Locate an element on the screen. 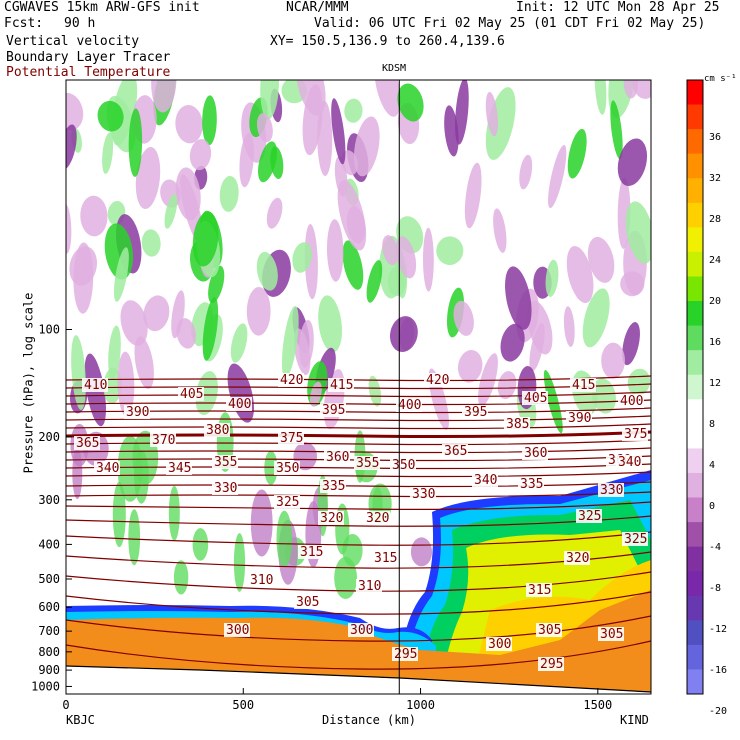  isentrope-label: 355 is located at coordinates (367, 463).